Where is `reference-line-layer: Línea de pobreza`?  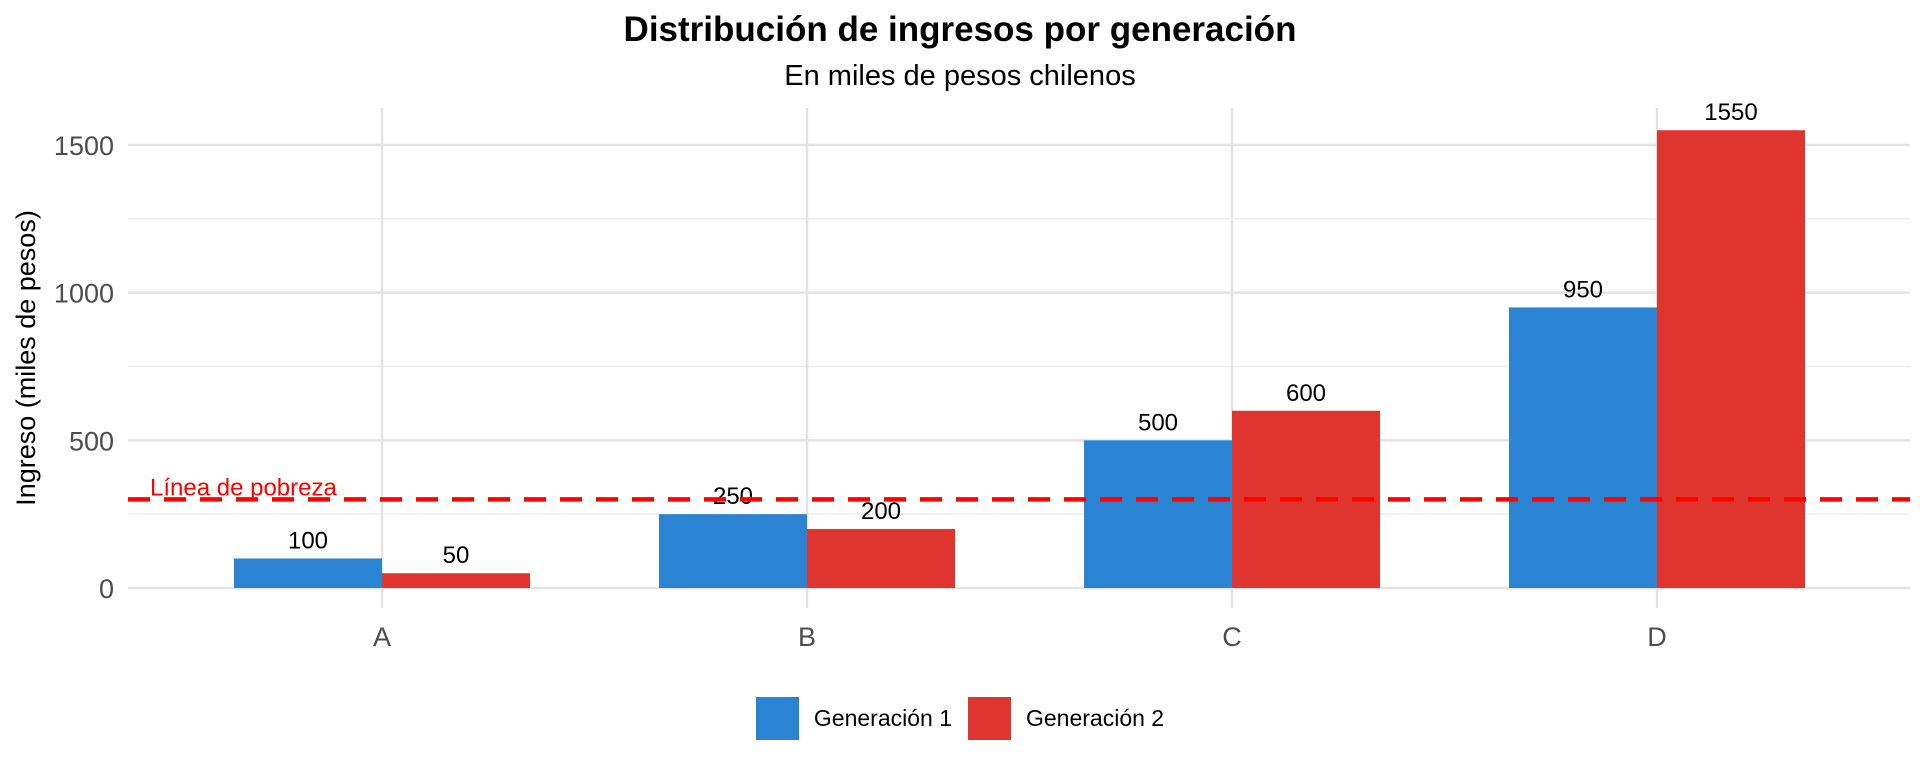 reference-line-layer: Línea de pobreza is located at coordinates (1019, 488).